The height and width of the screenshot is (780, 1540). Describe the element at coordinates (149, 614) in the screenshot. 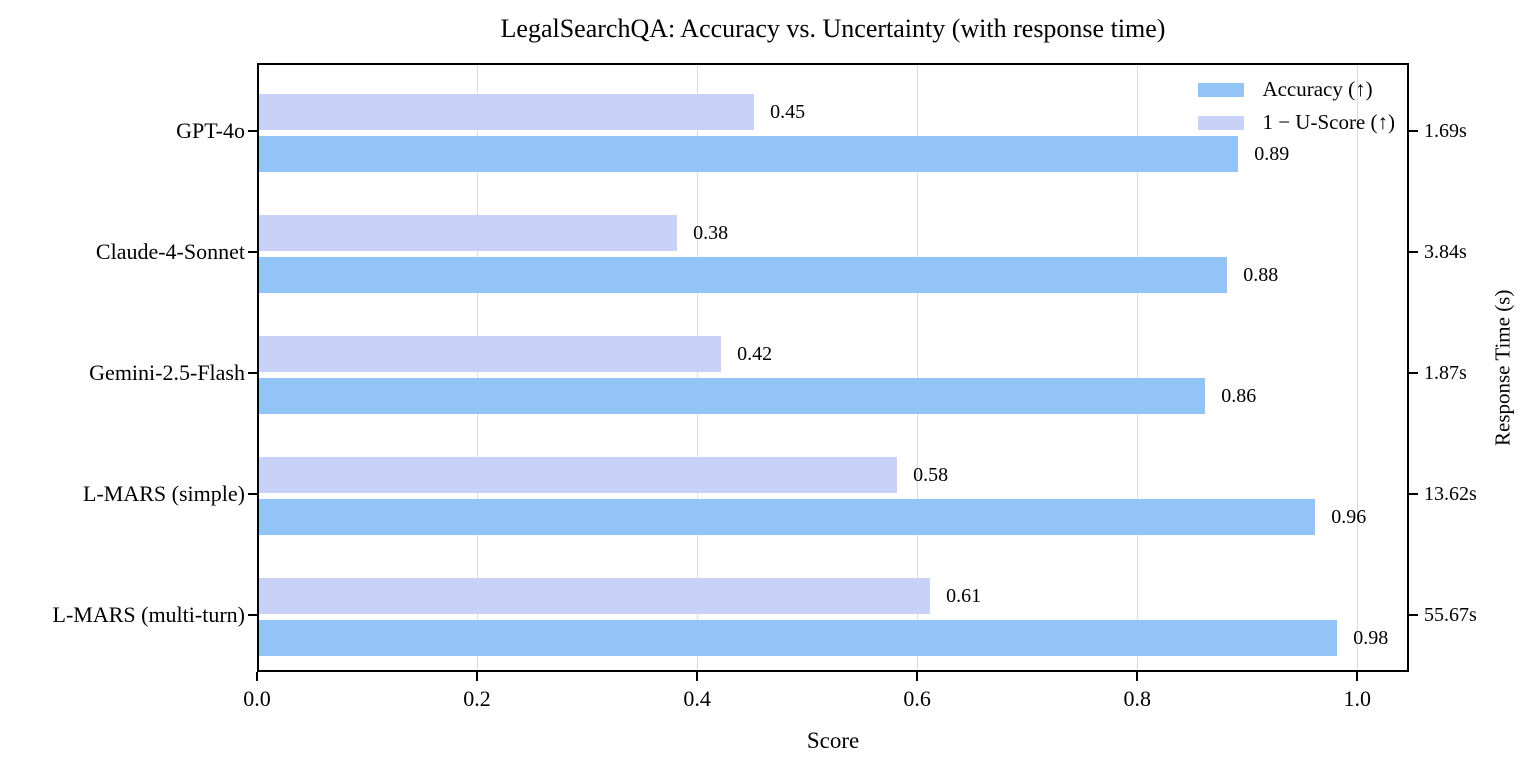

I see `y-tick-label: L-MARS (multi-turn)` at that location.